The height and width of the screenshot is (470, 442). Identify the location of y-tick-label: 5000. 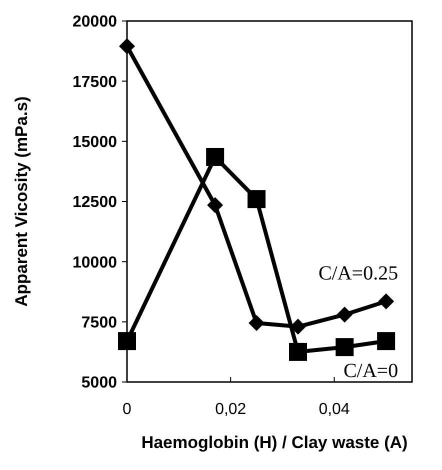
(99, 383).